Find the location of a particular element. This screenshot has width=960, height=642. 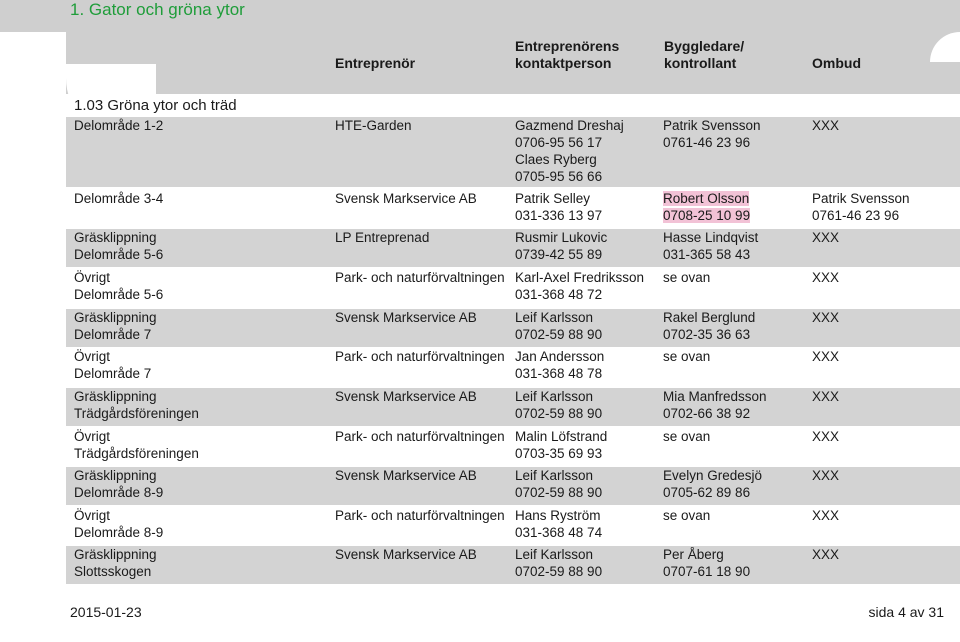

supervisor-cell: Robert Olsson 0708-25 10 99 is located at coordinates (707, 207).